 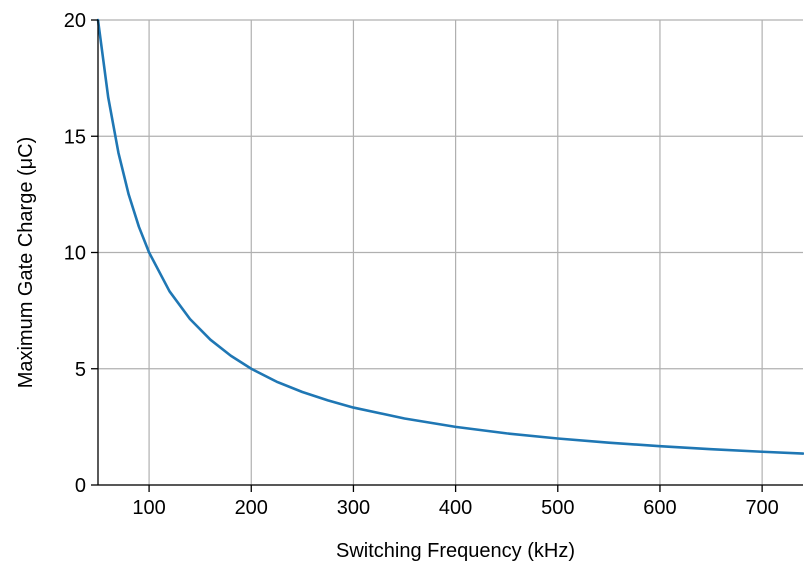 What do you see at coordinates (455, 508) in the screenshot?
I see `x-tick-label: 400` at bounding box center [455, 508].